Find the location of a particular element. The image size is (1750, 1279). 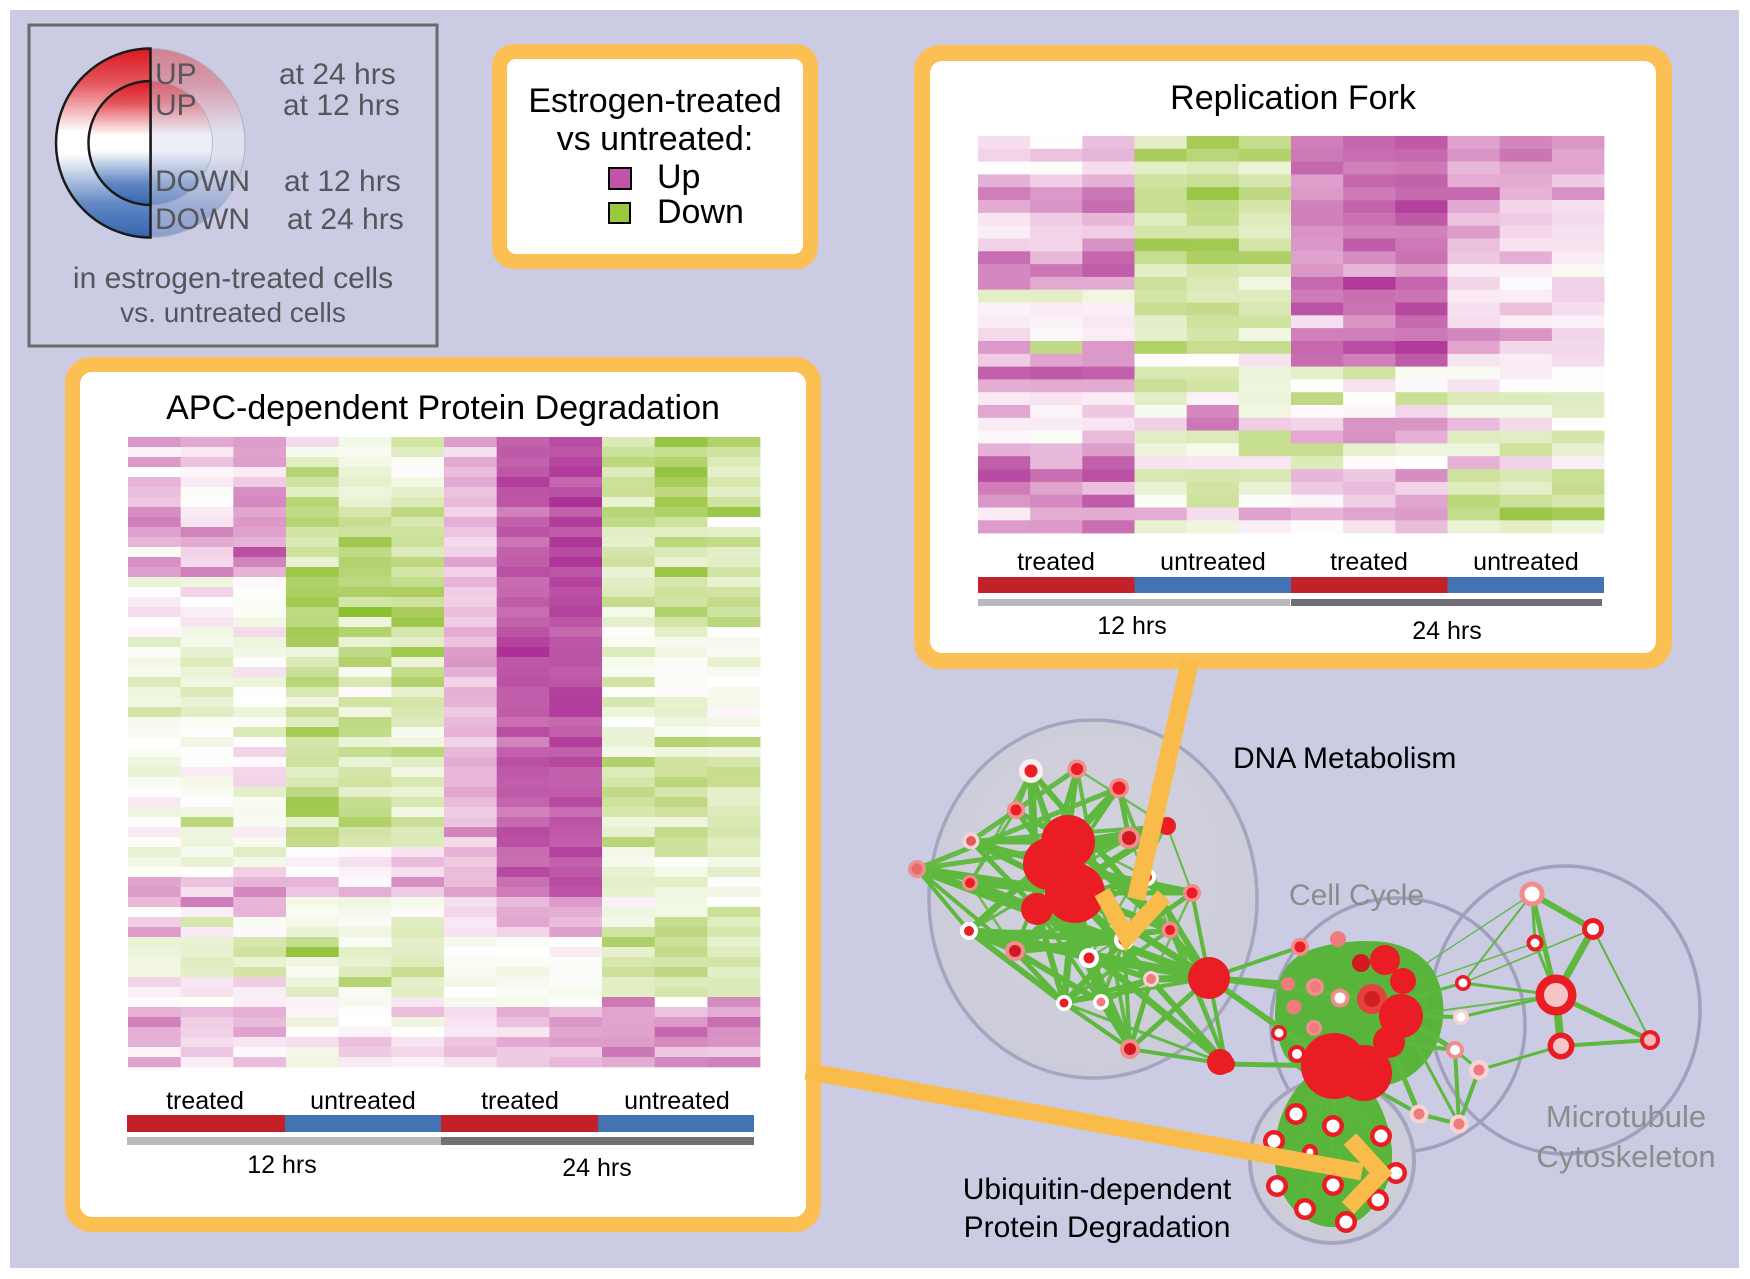

svg-text: Cytoskeleton is located at coordinates (1625, 1156).